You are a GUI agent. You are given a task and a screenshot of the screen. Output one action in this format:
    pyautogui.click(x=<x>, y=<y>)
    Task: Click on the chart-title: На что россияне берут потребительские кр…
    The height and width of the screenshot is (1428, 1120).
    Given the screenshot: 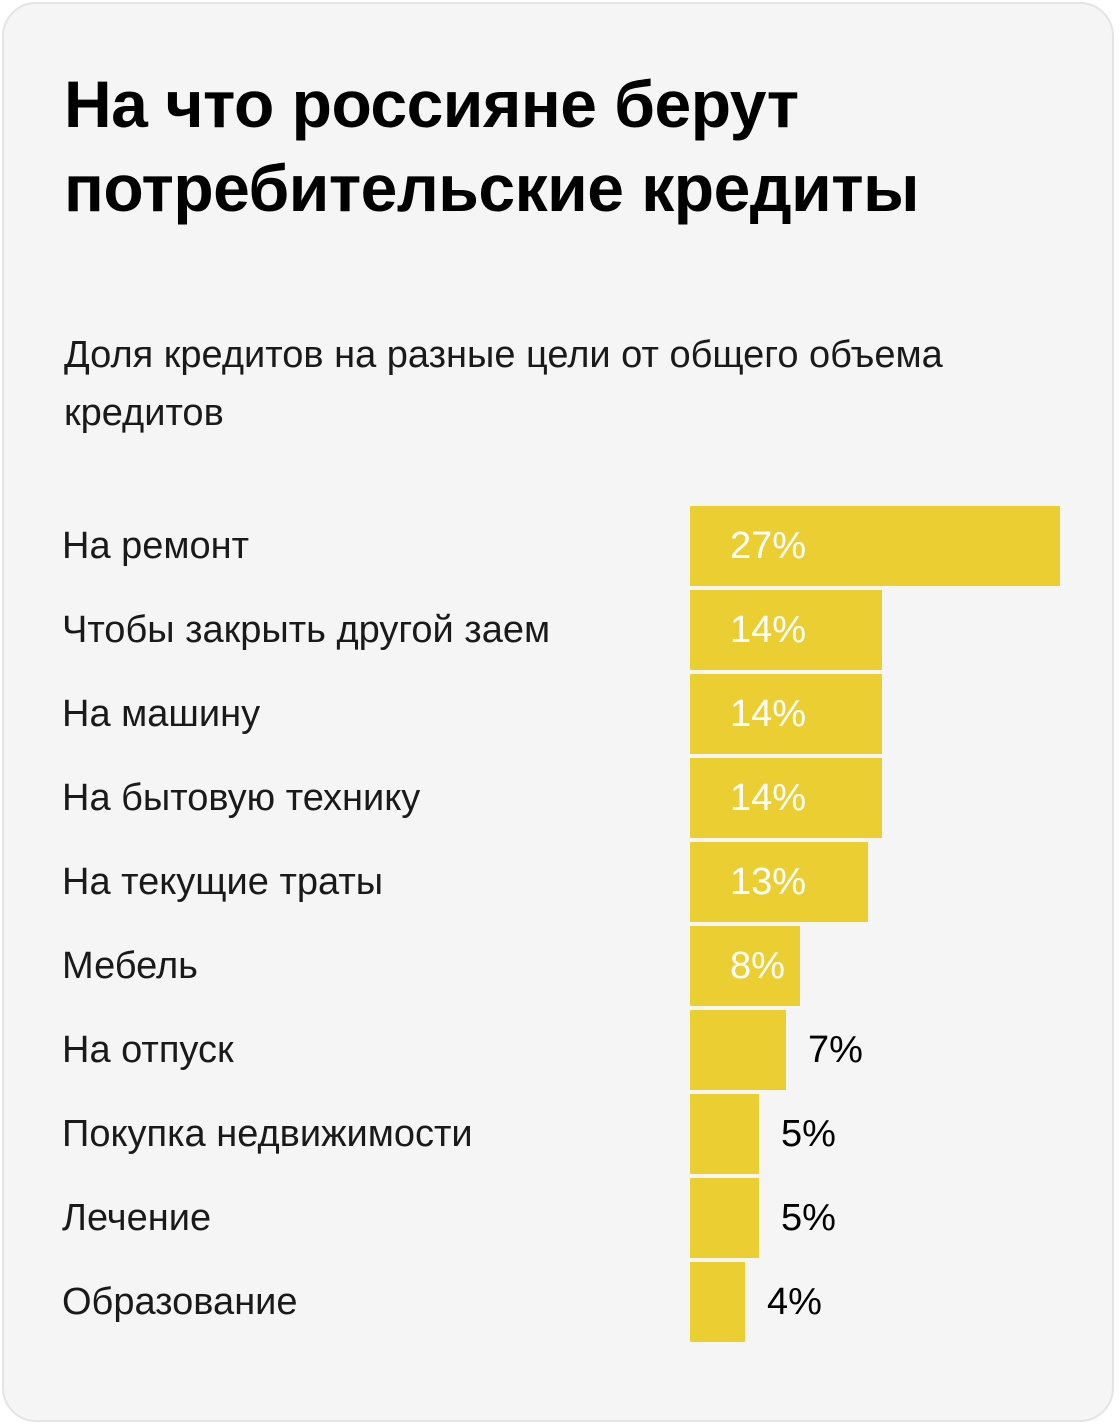 What is the action you would take?
    pyautogui.click(x=491, y=146)
    